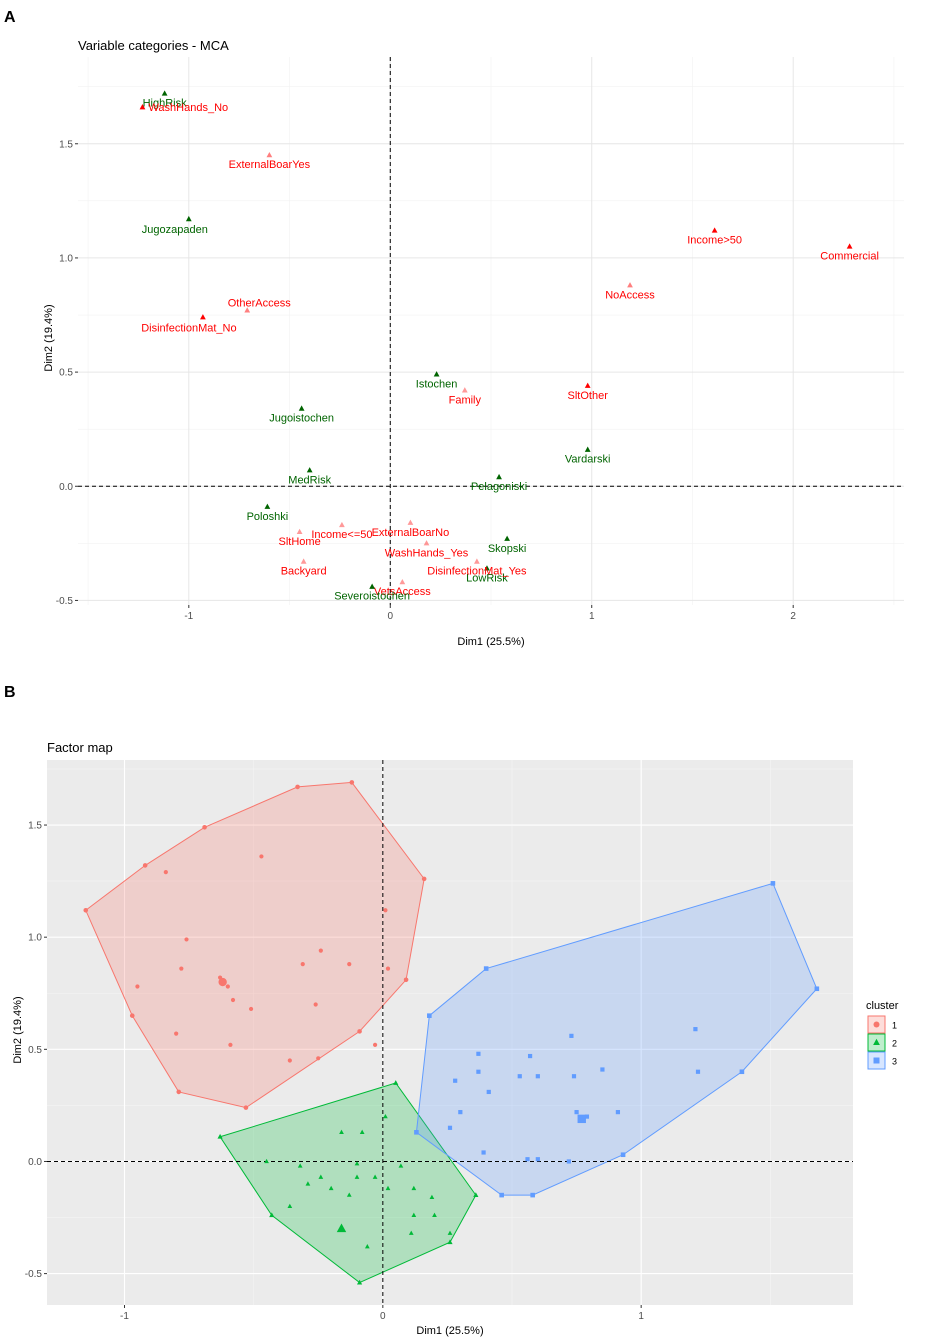  I want to click on point-istochen, so click(436, 374).